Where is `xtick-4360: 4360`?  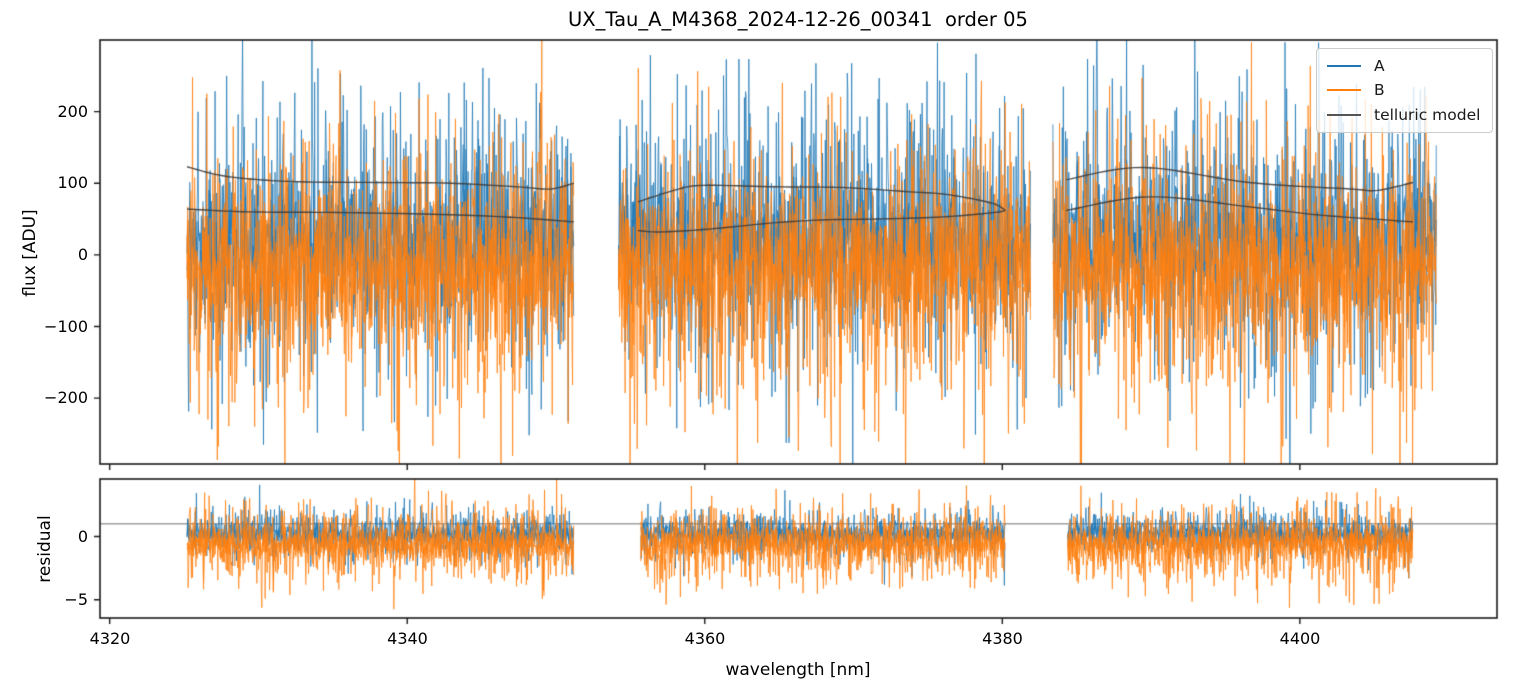 xtick-4360: 4360 is located at coordinates (705, 638).